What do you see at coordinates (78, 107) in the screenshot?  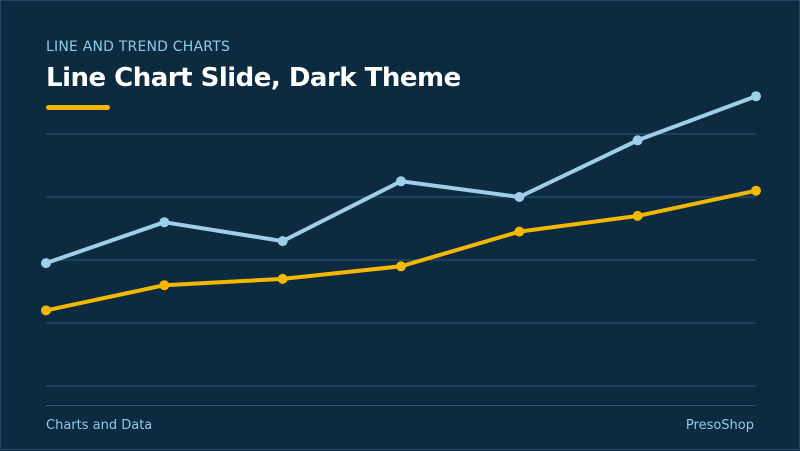 I see `title-accent-bar` at bounding box center [78, 107].